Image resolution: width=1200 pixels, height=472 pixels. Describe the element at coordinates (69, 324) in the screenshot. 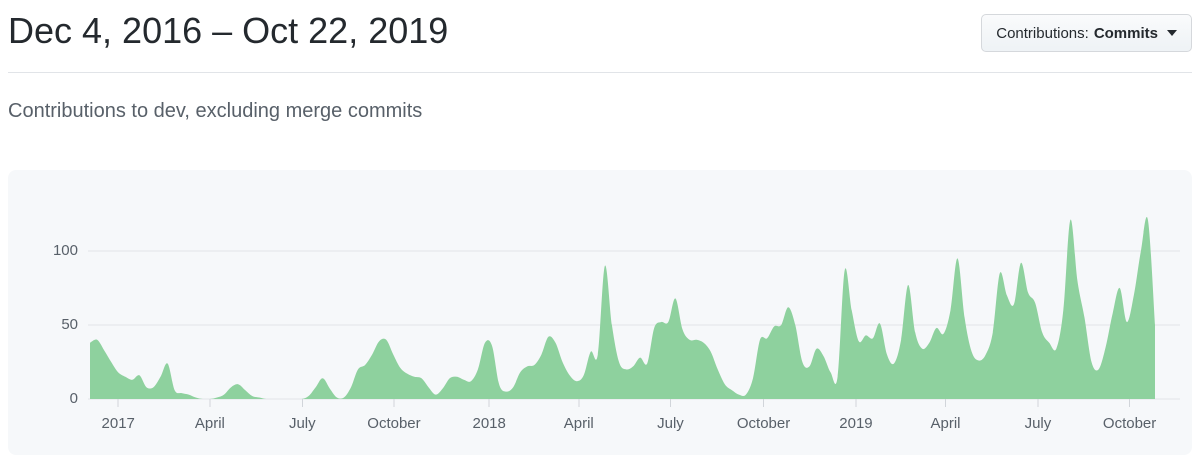

I see `y-axis-label: 50` at that location.